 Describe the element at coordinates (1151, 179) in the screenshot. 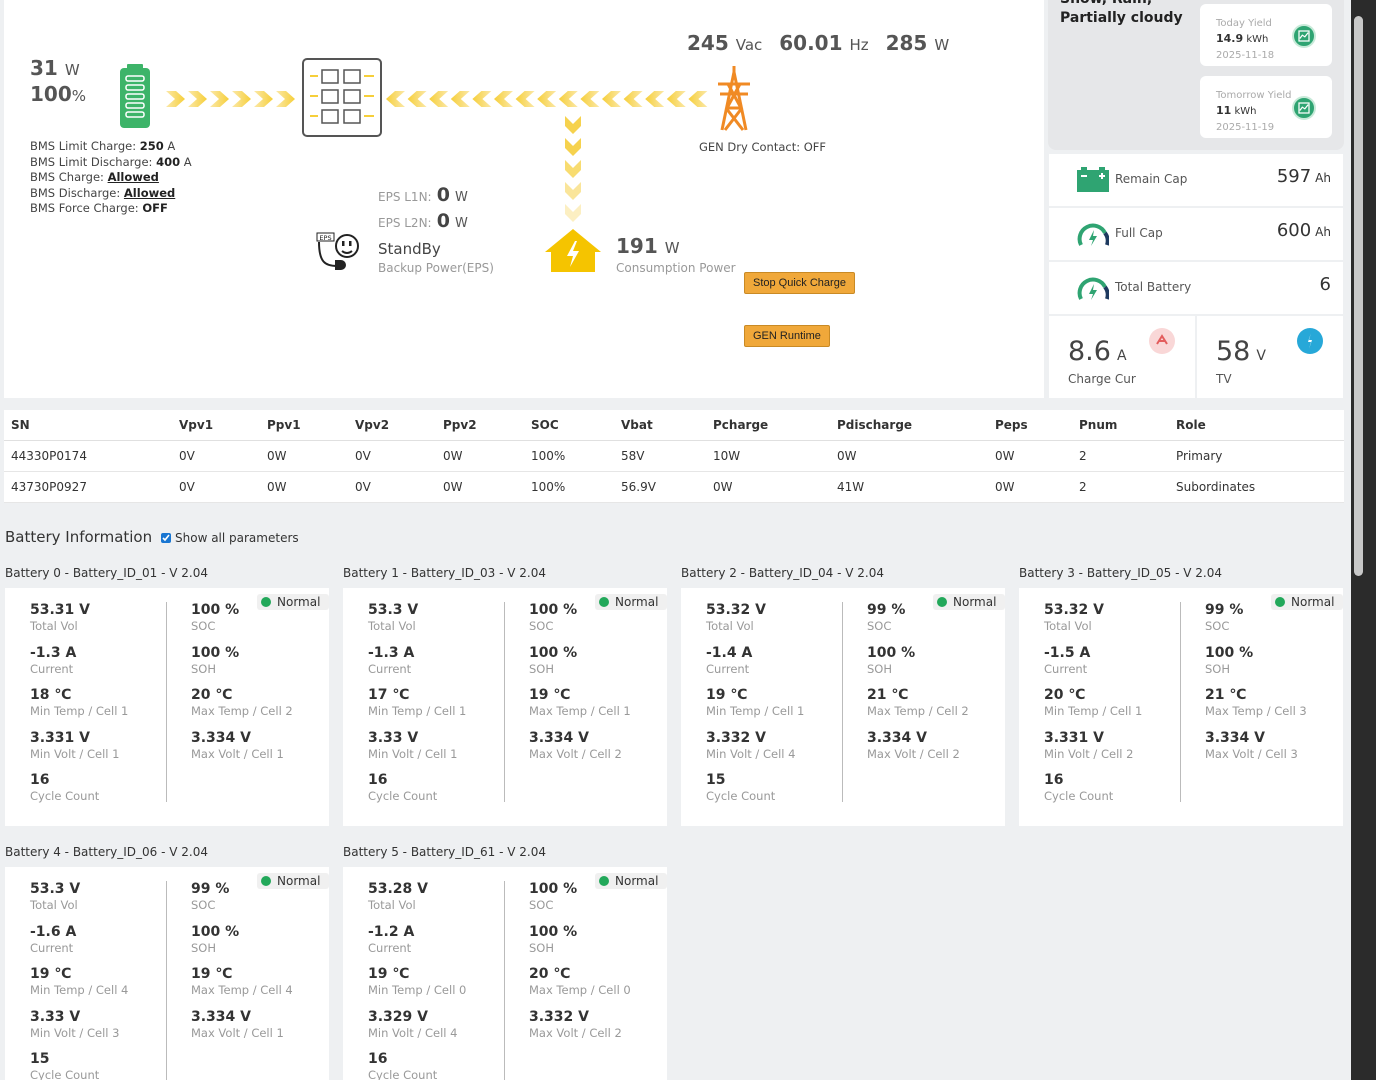

I see `remain-cap-label: Remain Cap` at that location.